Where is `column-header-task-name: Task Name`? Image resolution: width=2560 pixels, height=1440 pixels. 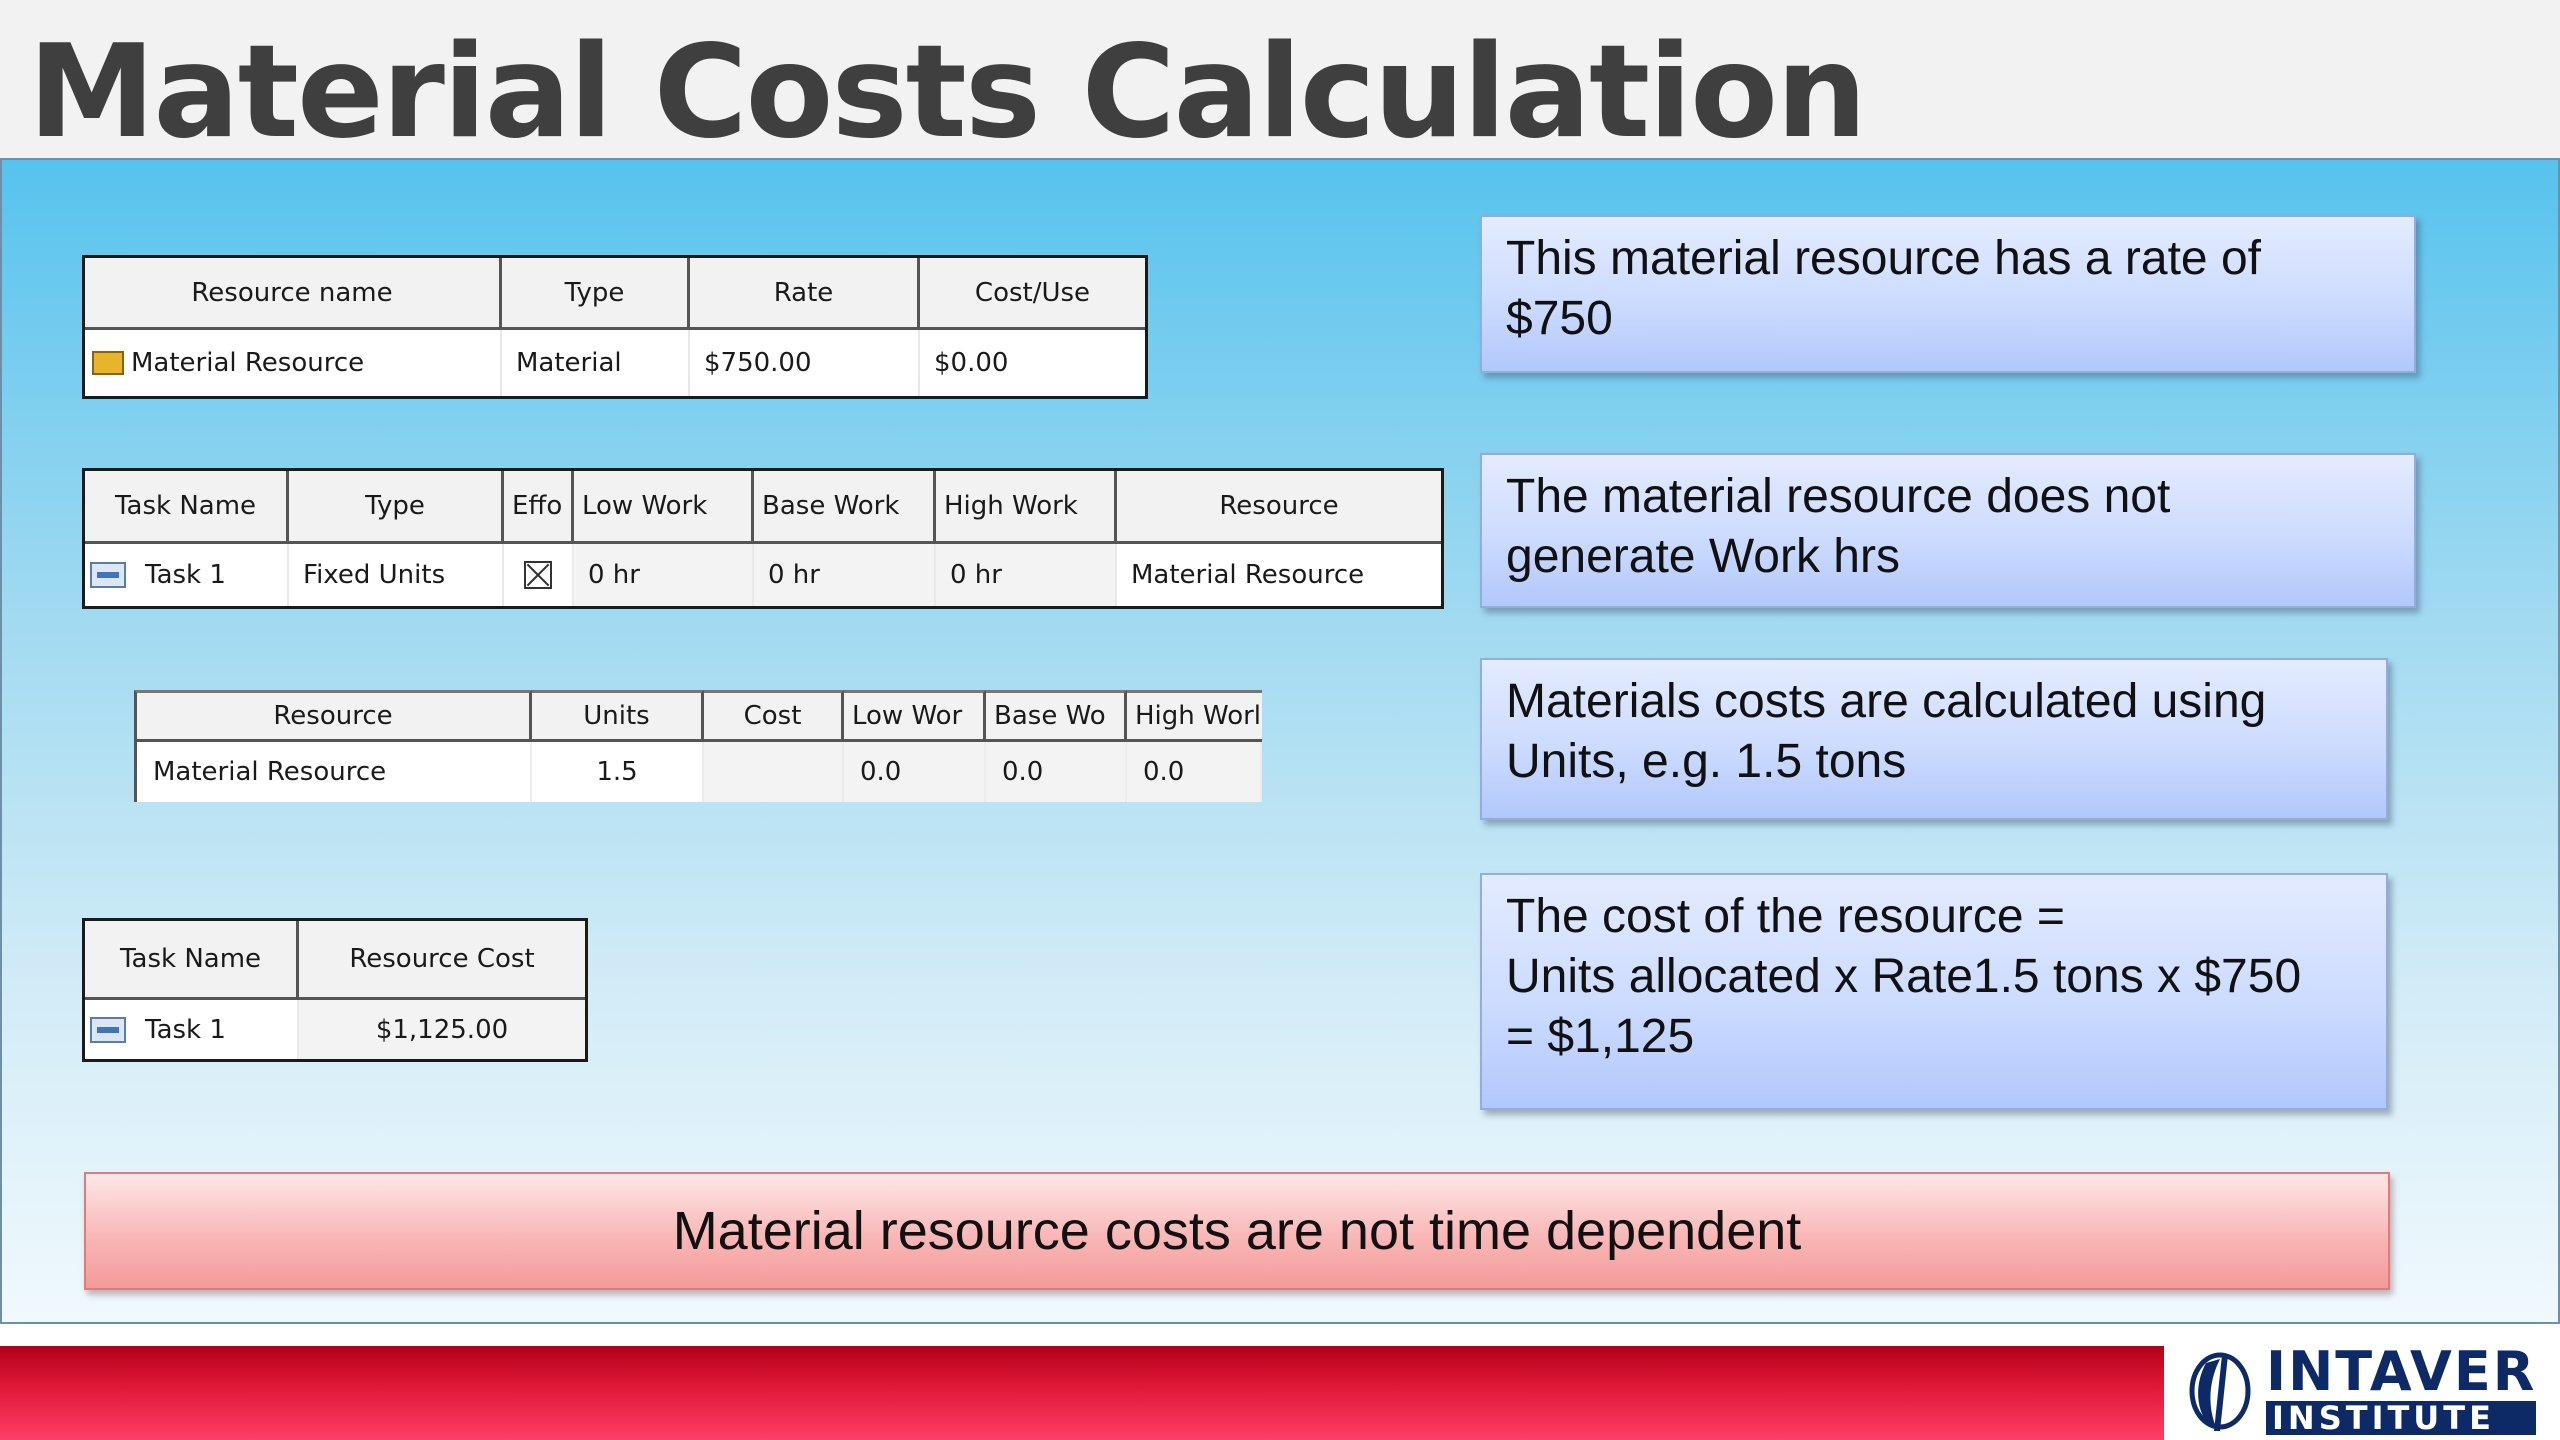 column-header-task-name: Task Name is located at coordinates (187, 507).